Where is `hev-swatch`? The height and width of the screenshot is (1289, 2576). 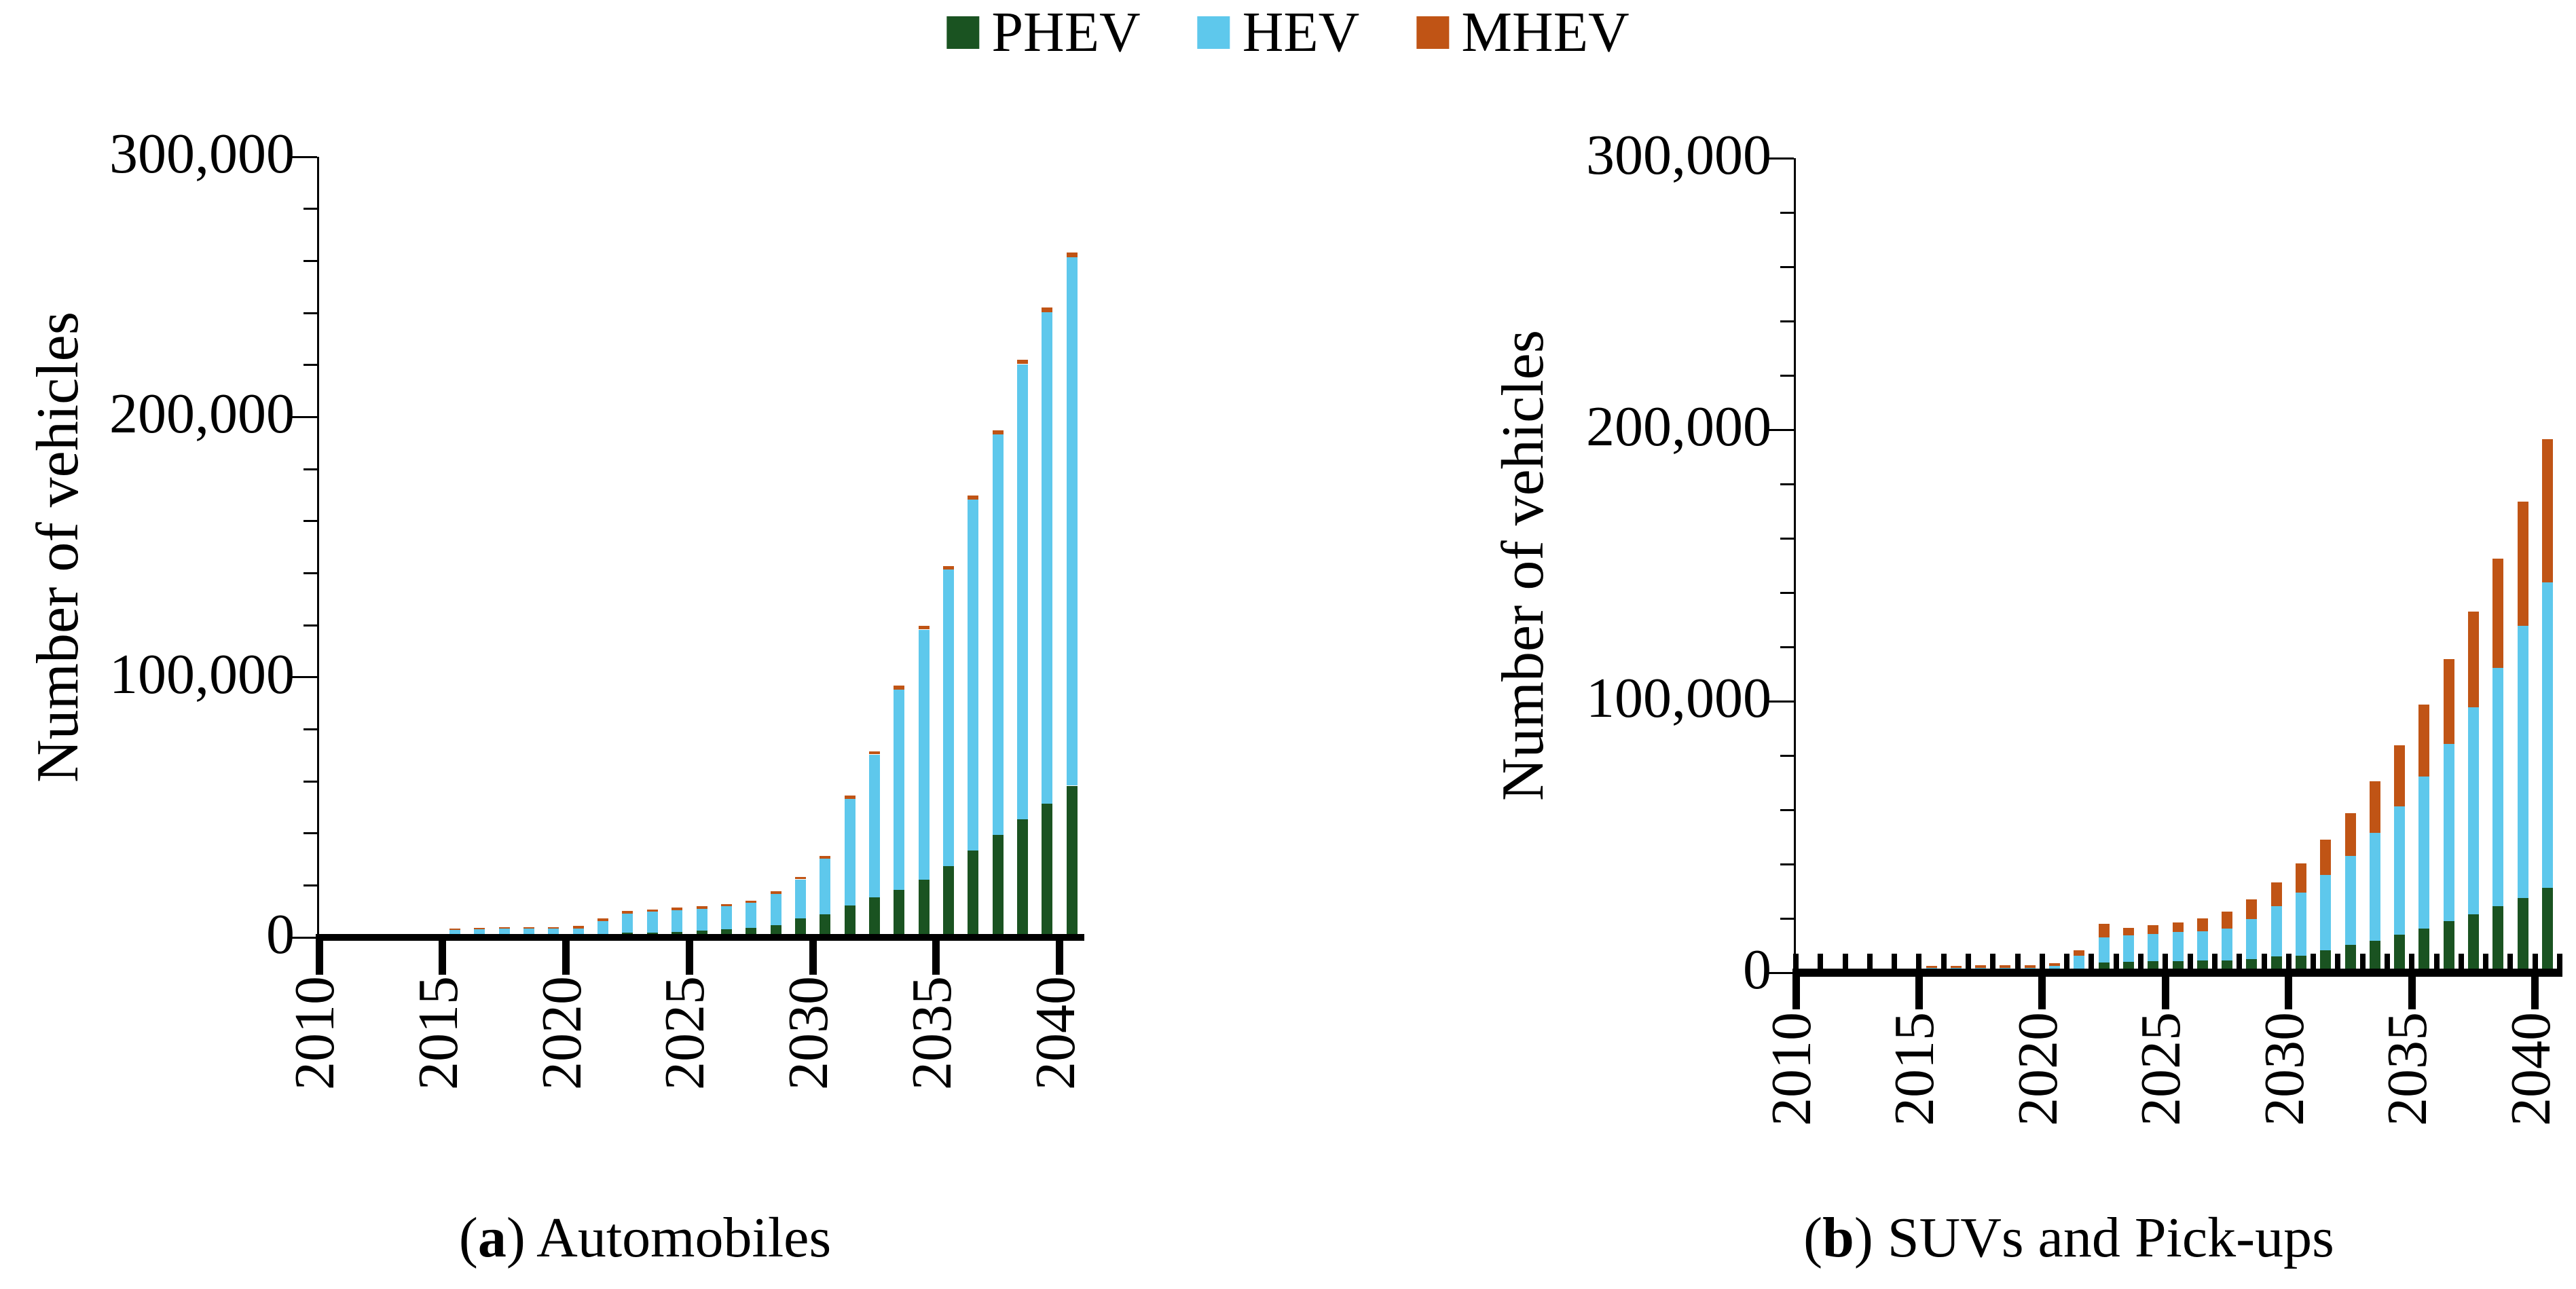
hev-swatch is located at coordinates (1213, 32).